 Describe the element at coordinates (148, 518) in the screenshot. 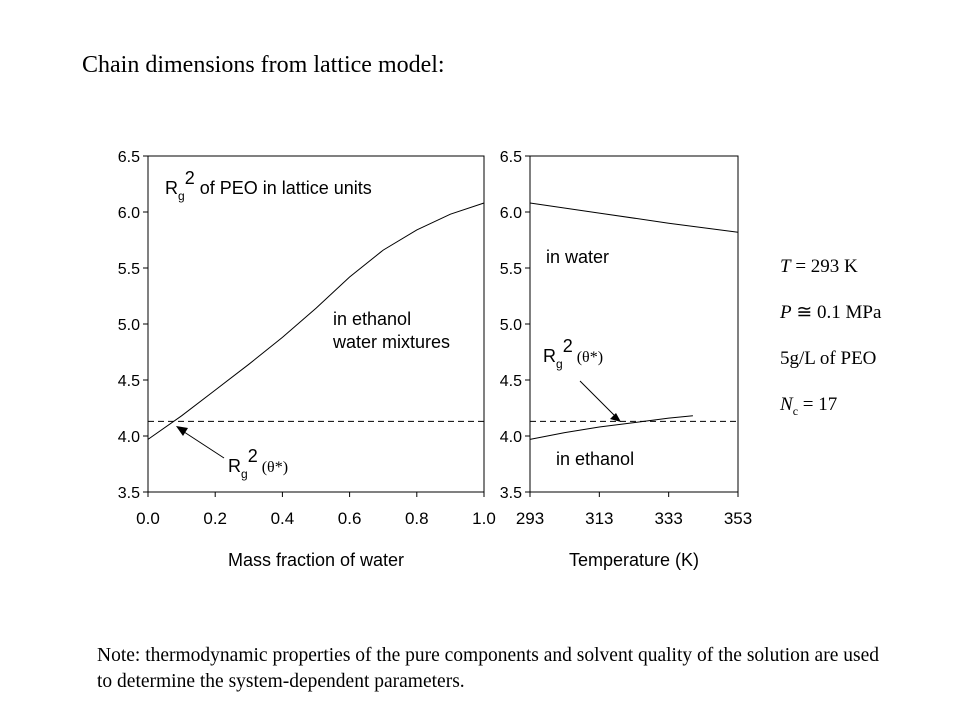

I see `left-x-tick-label: 0.0` at that location.